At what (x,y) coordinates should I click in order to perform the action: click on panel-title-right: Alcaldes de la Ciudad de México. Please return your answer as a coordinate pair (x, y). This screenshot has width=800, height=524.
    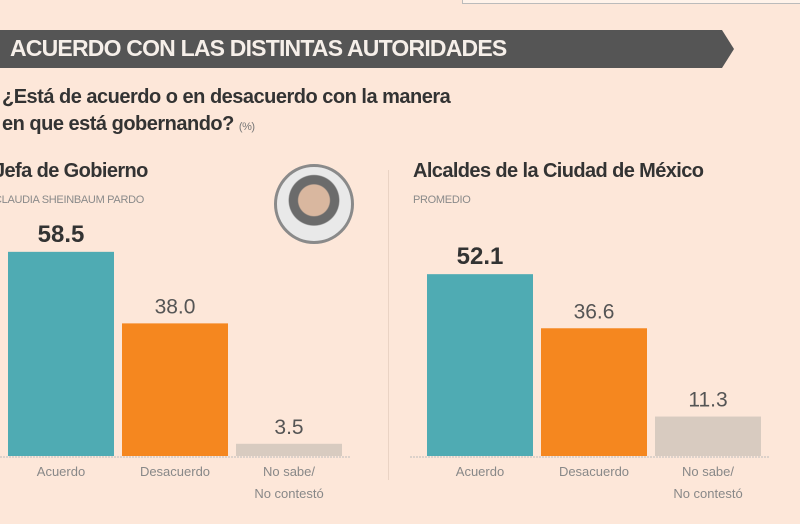
    Looking at the image, I should click on (558, 171).